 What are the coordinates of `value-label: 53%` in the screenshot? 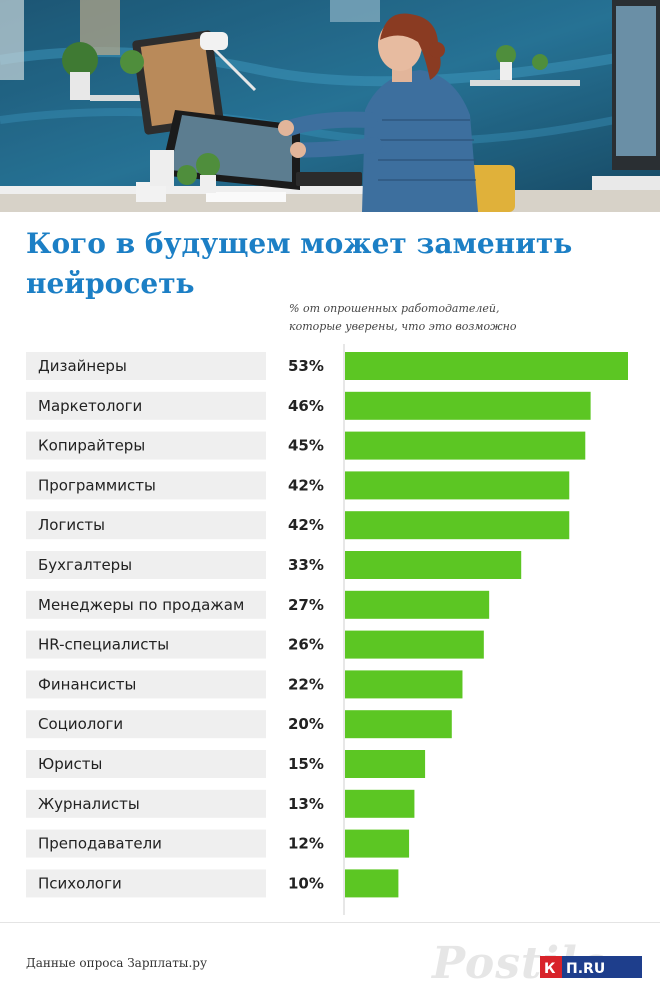 It's located at (306, 366).